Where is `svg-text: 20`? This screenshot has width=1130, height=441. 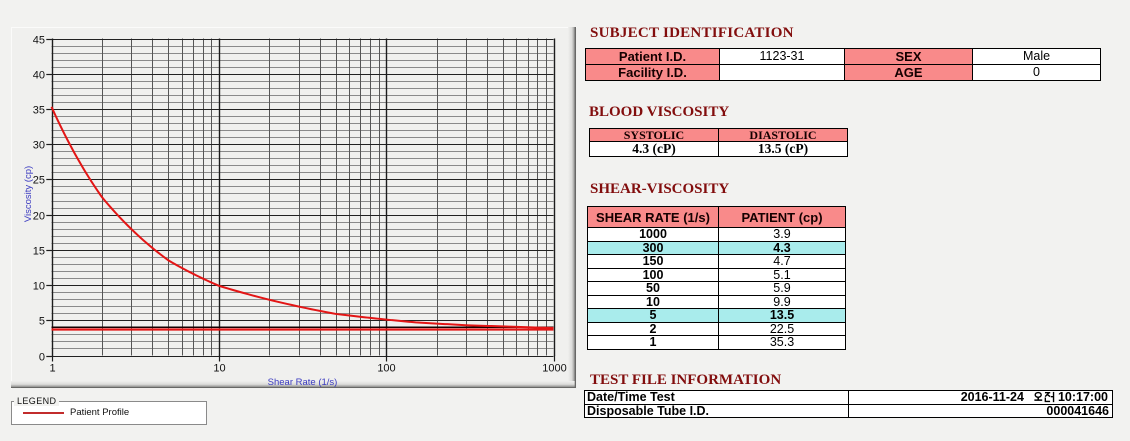
svg-text: 20 is located at coordinates (39, 217).